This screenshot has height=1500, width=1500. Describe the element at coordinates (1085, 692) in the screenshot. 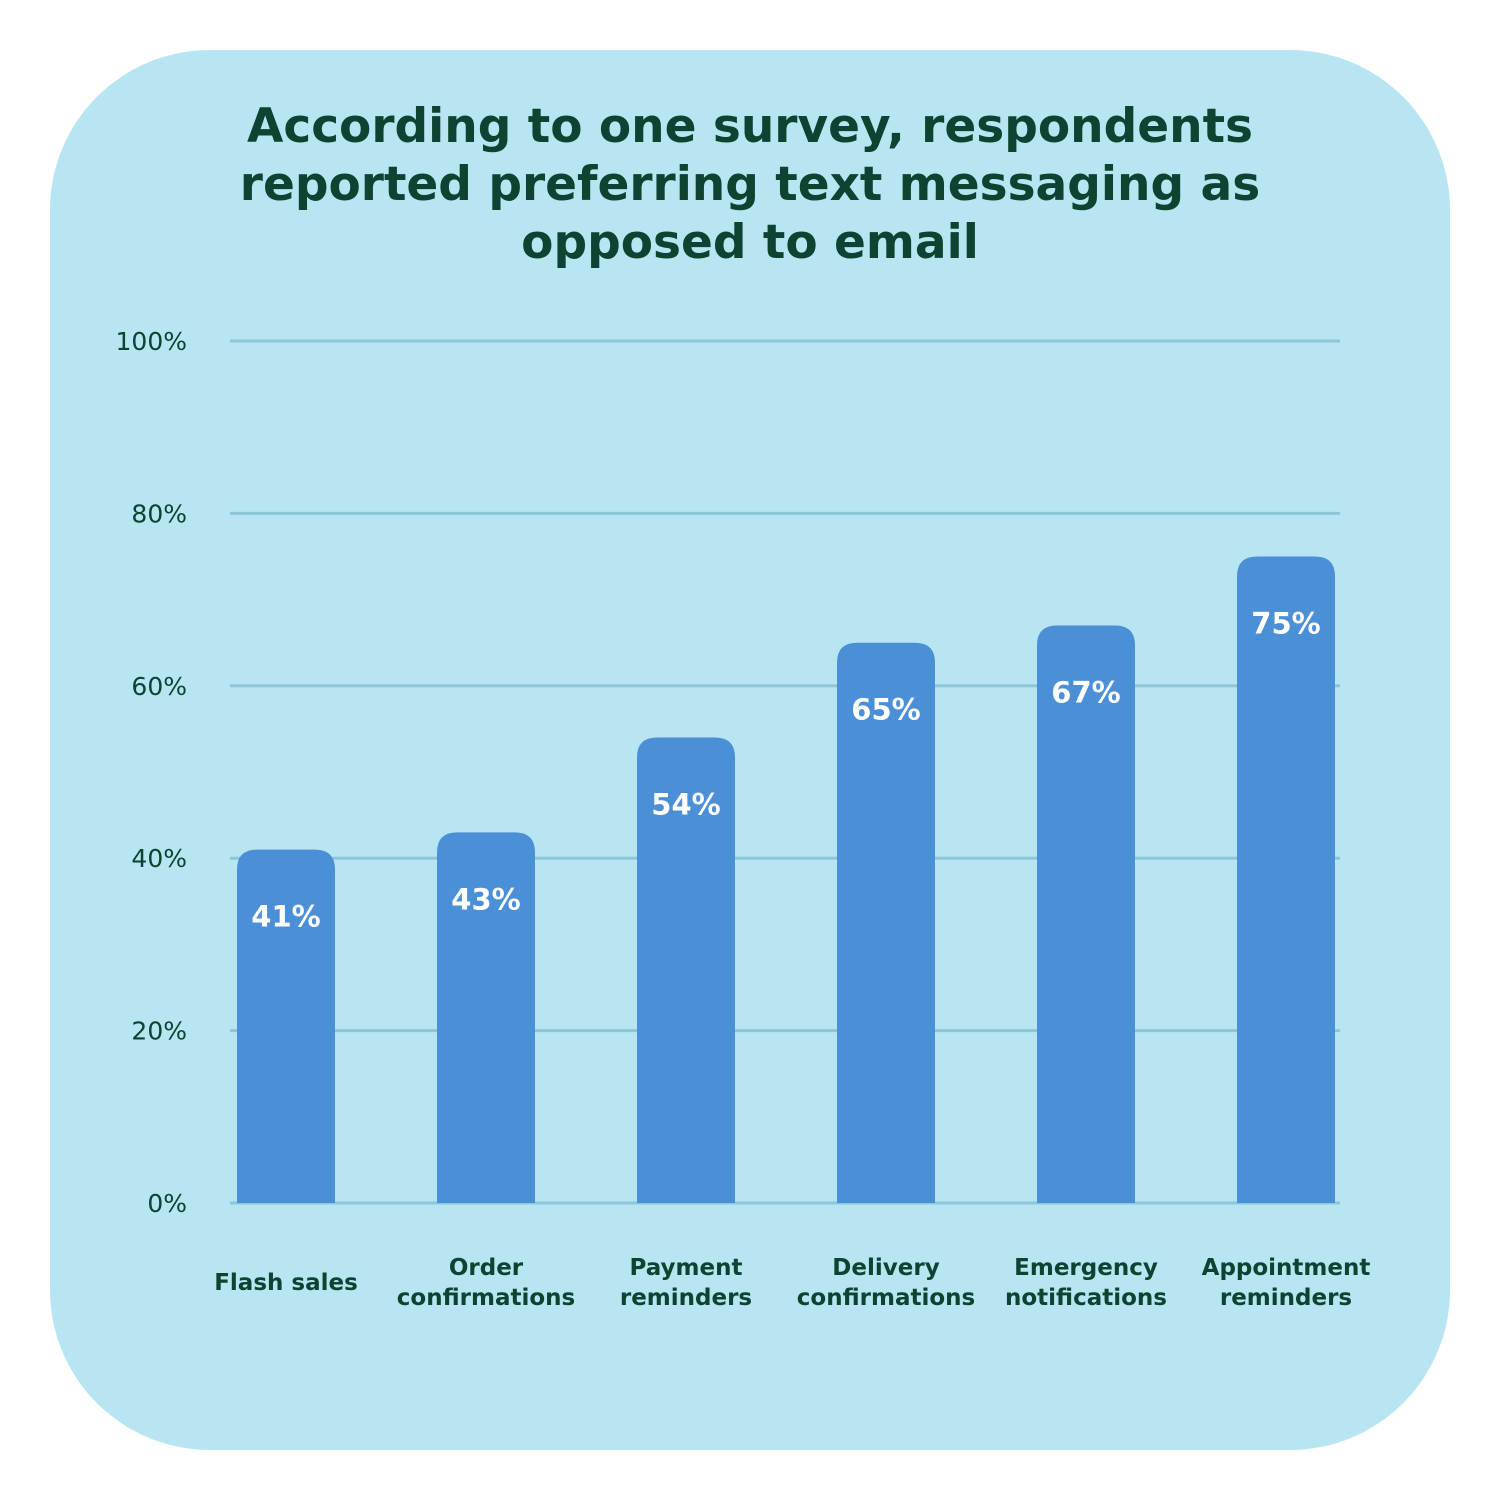

I see `data-label: 67%` at that location.